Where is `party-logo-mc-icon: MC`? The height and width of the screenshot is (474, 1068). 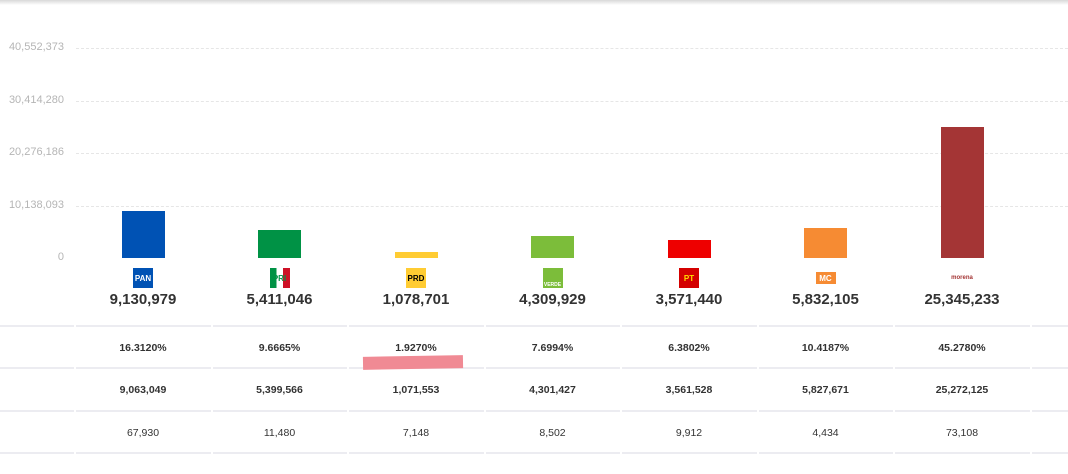
party-logo-mc-icon: MC is located at coordinates (825, 278).